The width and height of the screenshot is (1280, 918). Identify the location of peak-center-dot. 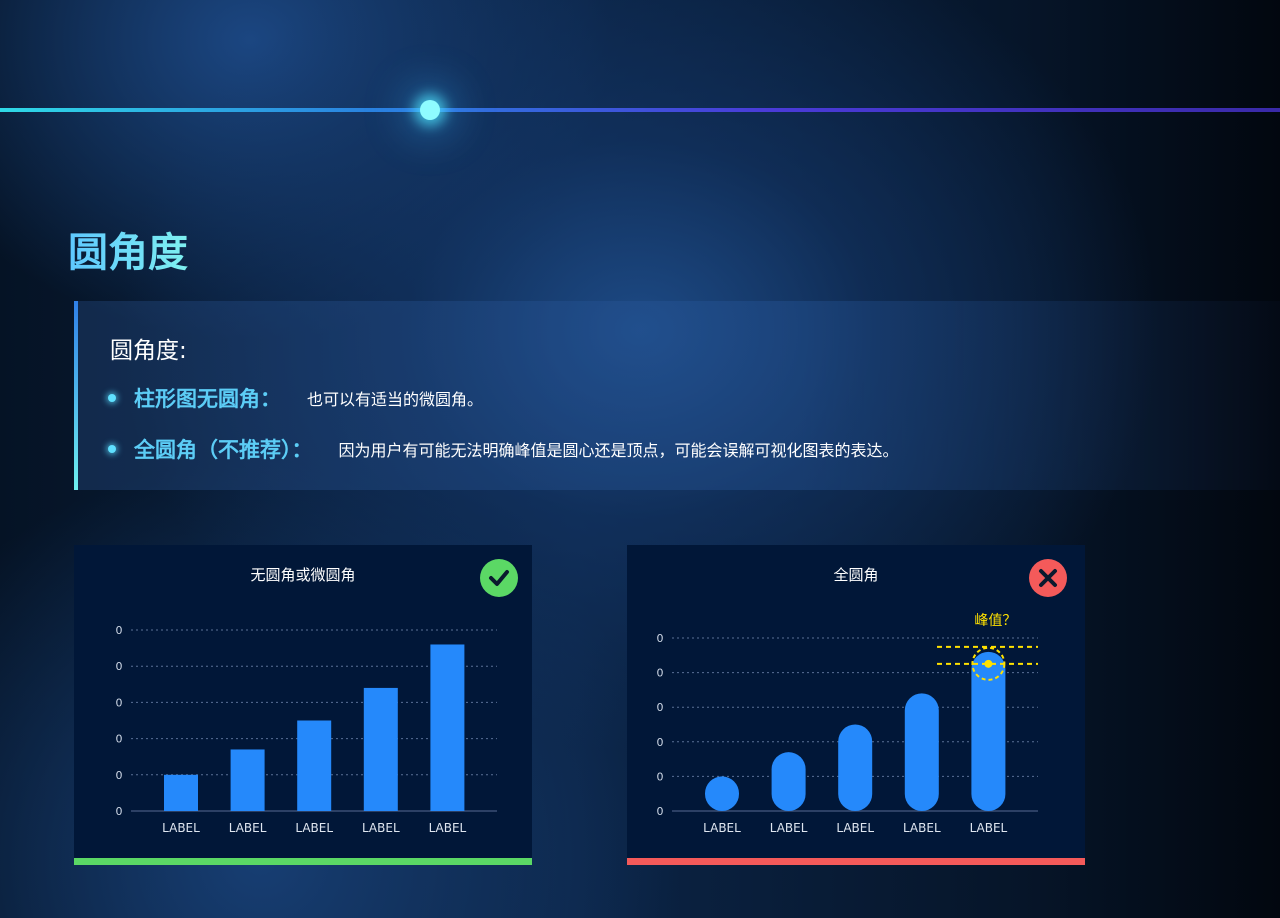
(988, 663).